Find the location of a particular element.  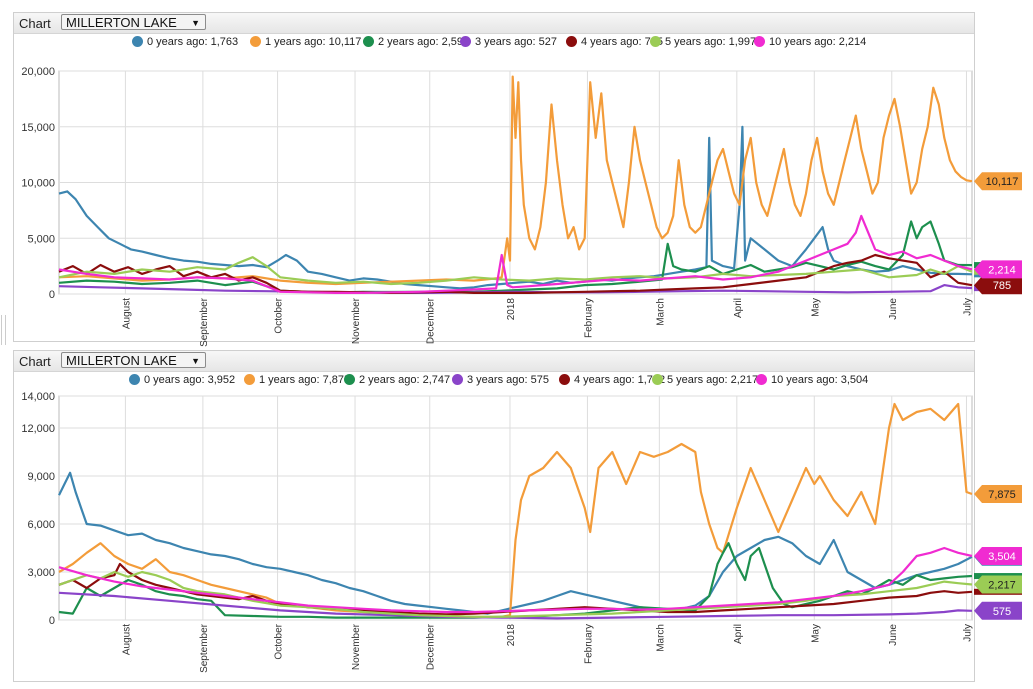

legend-item: 1 years ago: 7,875 is located at coordinates (297, 380).